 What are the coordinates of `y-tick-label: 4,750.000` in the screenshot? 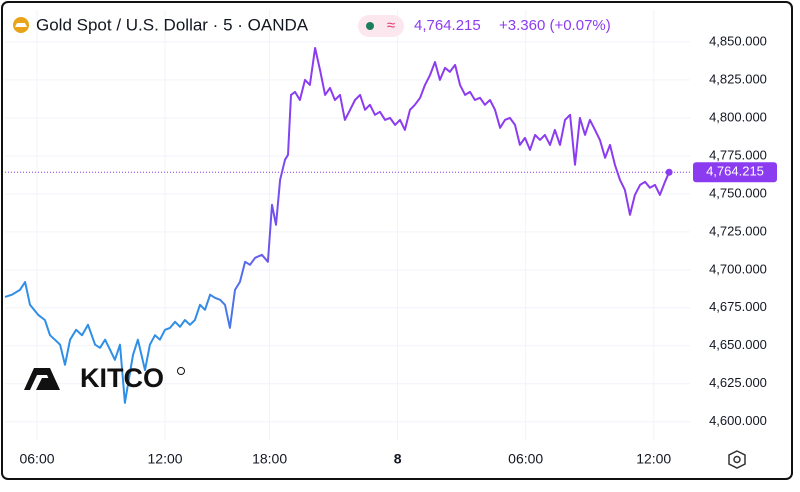 It's located at (738, 192).